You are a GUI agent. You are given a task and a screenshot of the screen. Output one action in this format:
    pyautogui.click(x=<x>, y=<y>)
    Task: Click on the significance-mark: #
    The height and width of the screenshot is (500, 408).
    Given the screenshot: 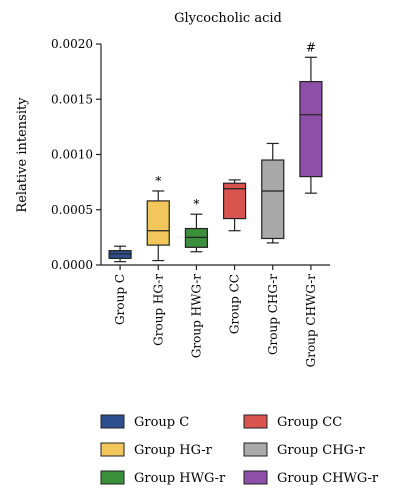 What is the action you would take?
    pyautogui.click(x=311, y=47)
    